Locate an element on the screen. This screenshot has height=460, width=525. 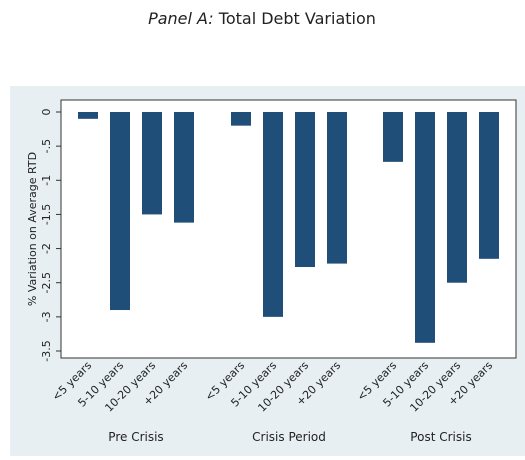
y-tick-label: -.5 is located at coordinates (46, 146).